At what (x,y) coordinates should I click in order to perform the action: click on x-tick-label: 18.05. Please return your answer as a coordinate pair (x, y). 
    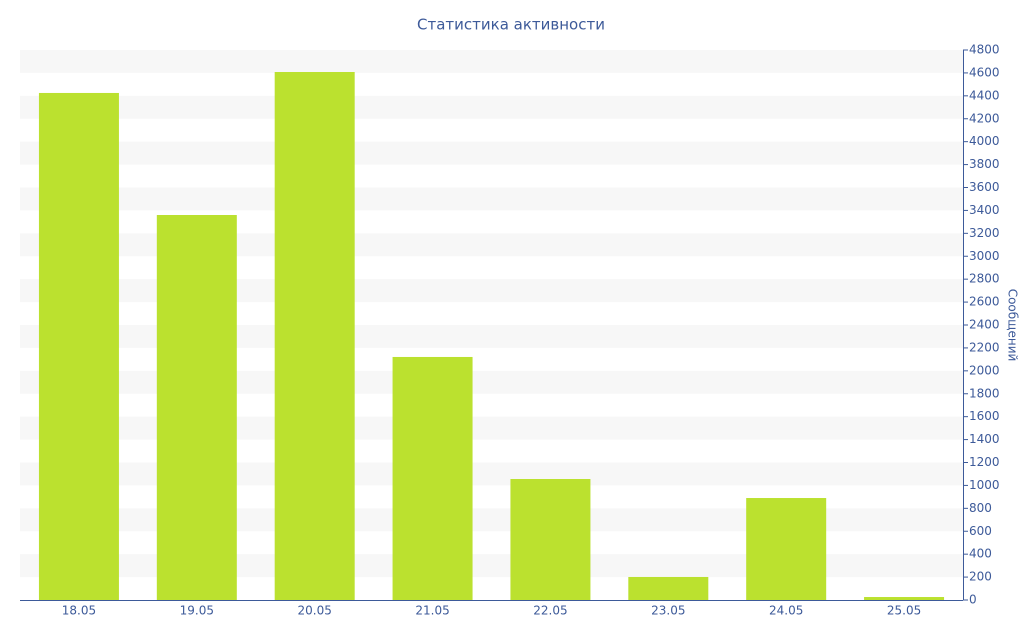
    Looking at the image, I should click on (79, 611).